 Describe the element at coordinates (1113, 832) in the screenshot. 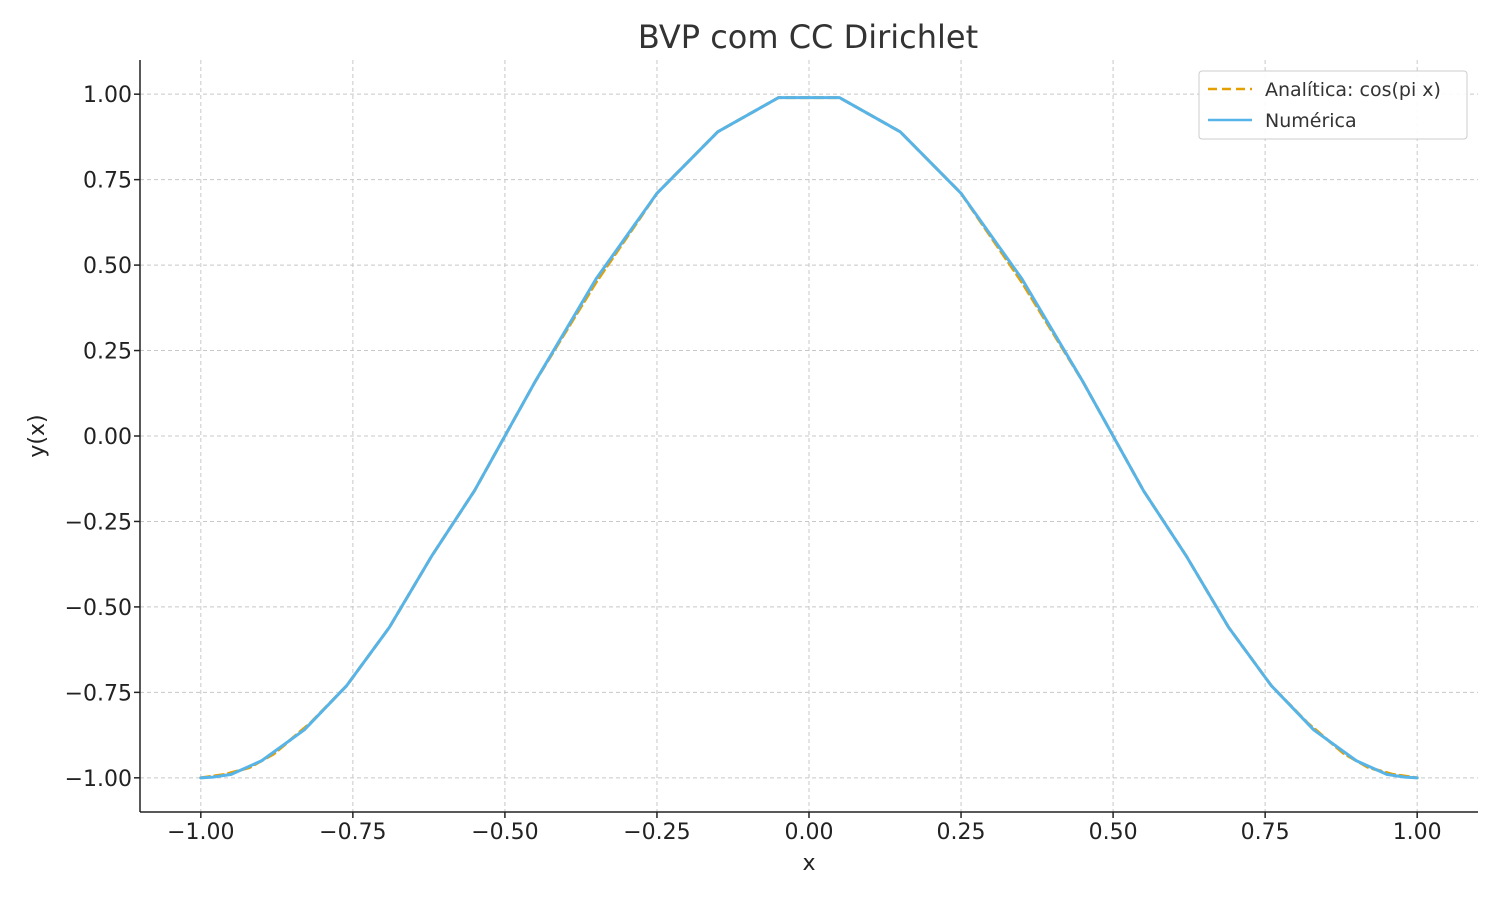

I see `x-tick-label: 0.50` at that location.